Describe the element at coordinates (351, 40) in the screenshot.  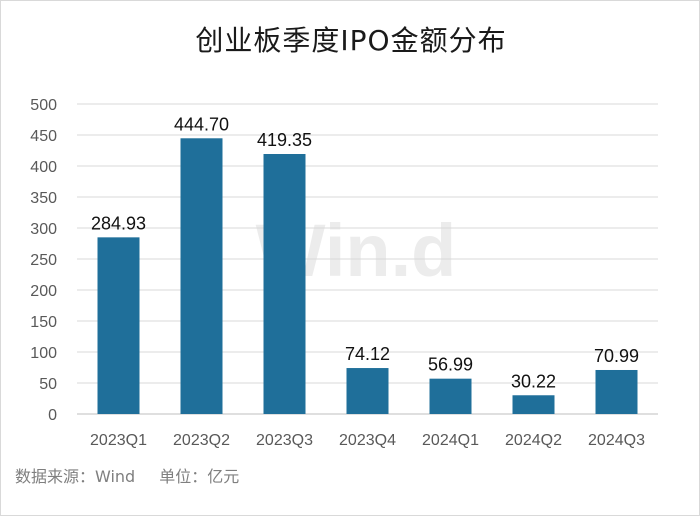
I see `chart-title: 创业板季度IPO金额分布` at that location.